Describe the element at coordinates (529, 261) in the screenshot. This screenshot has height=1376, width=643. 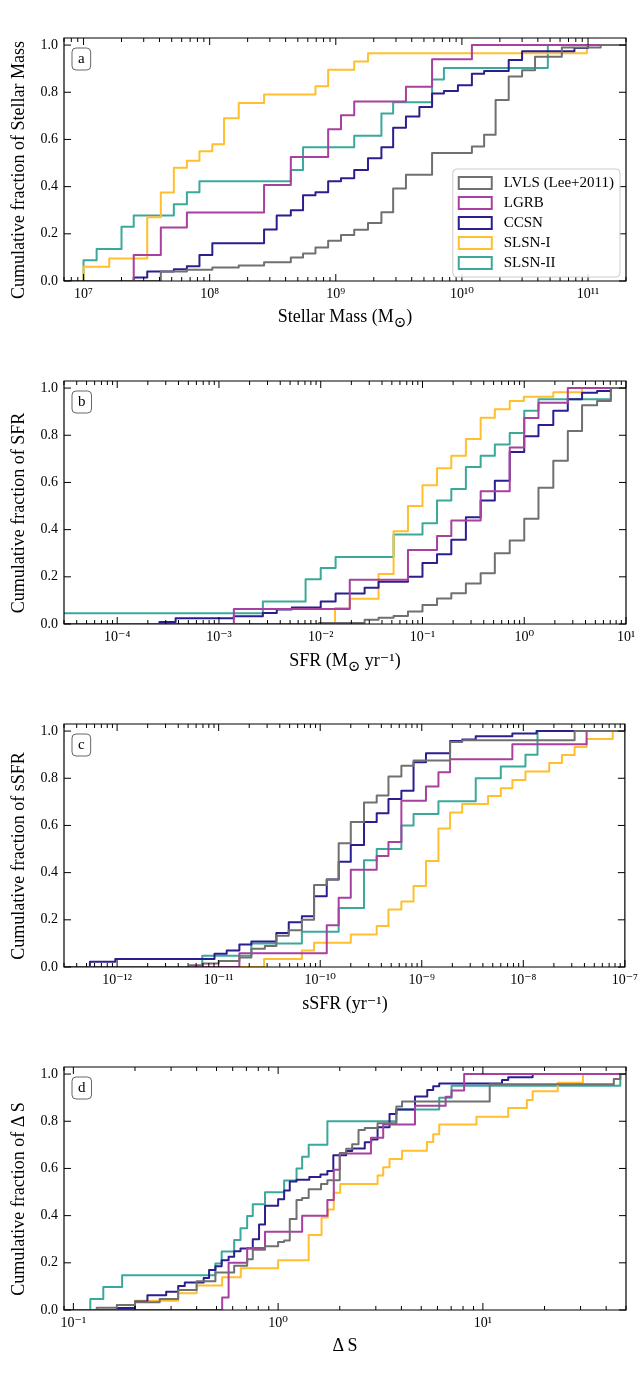
I see `legend-label: SLSN-II` at that location.